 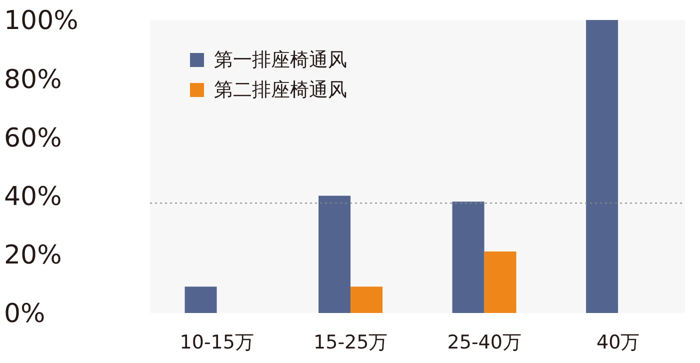 I want to click on legend-label: 第一排座椅通风, so click(x=280, y=60).